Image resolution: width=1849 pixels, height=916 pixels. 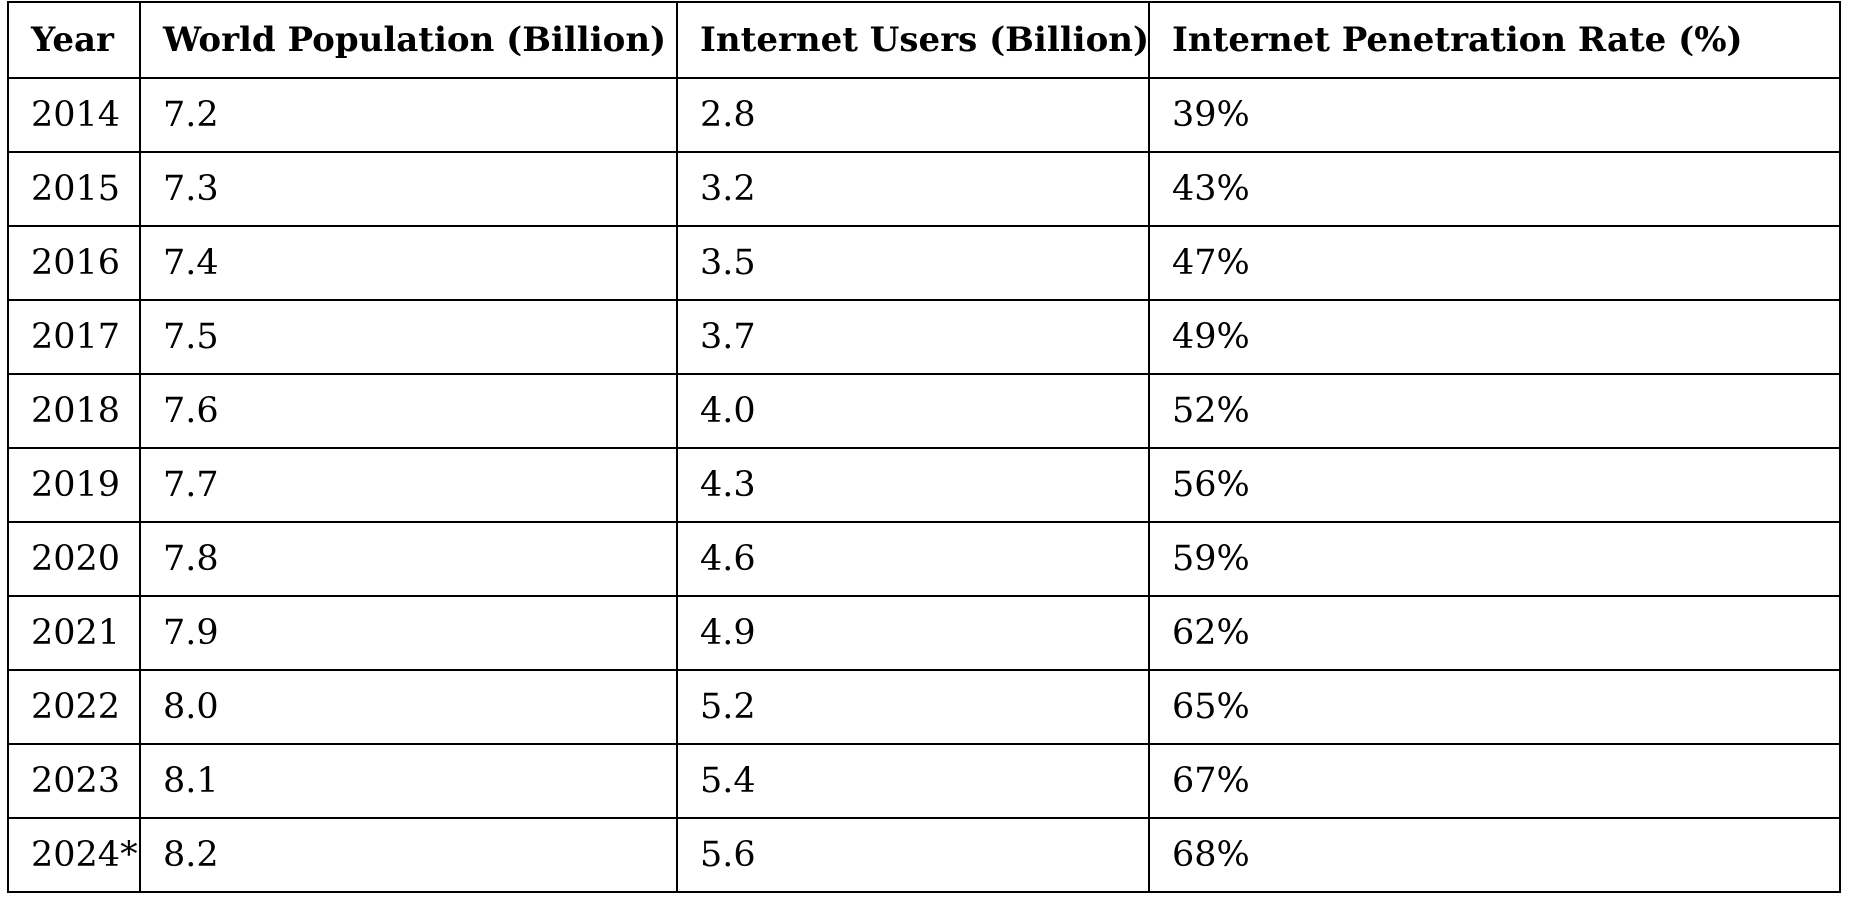 What do you see at coordinates (1494, 189) in the screenshot?
I see `cell-penetration-rate: 43%` at bounding box center [1494, 189].